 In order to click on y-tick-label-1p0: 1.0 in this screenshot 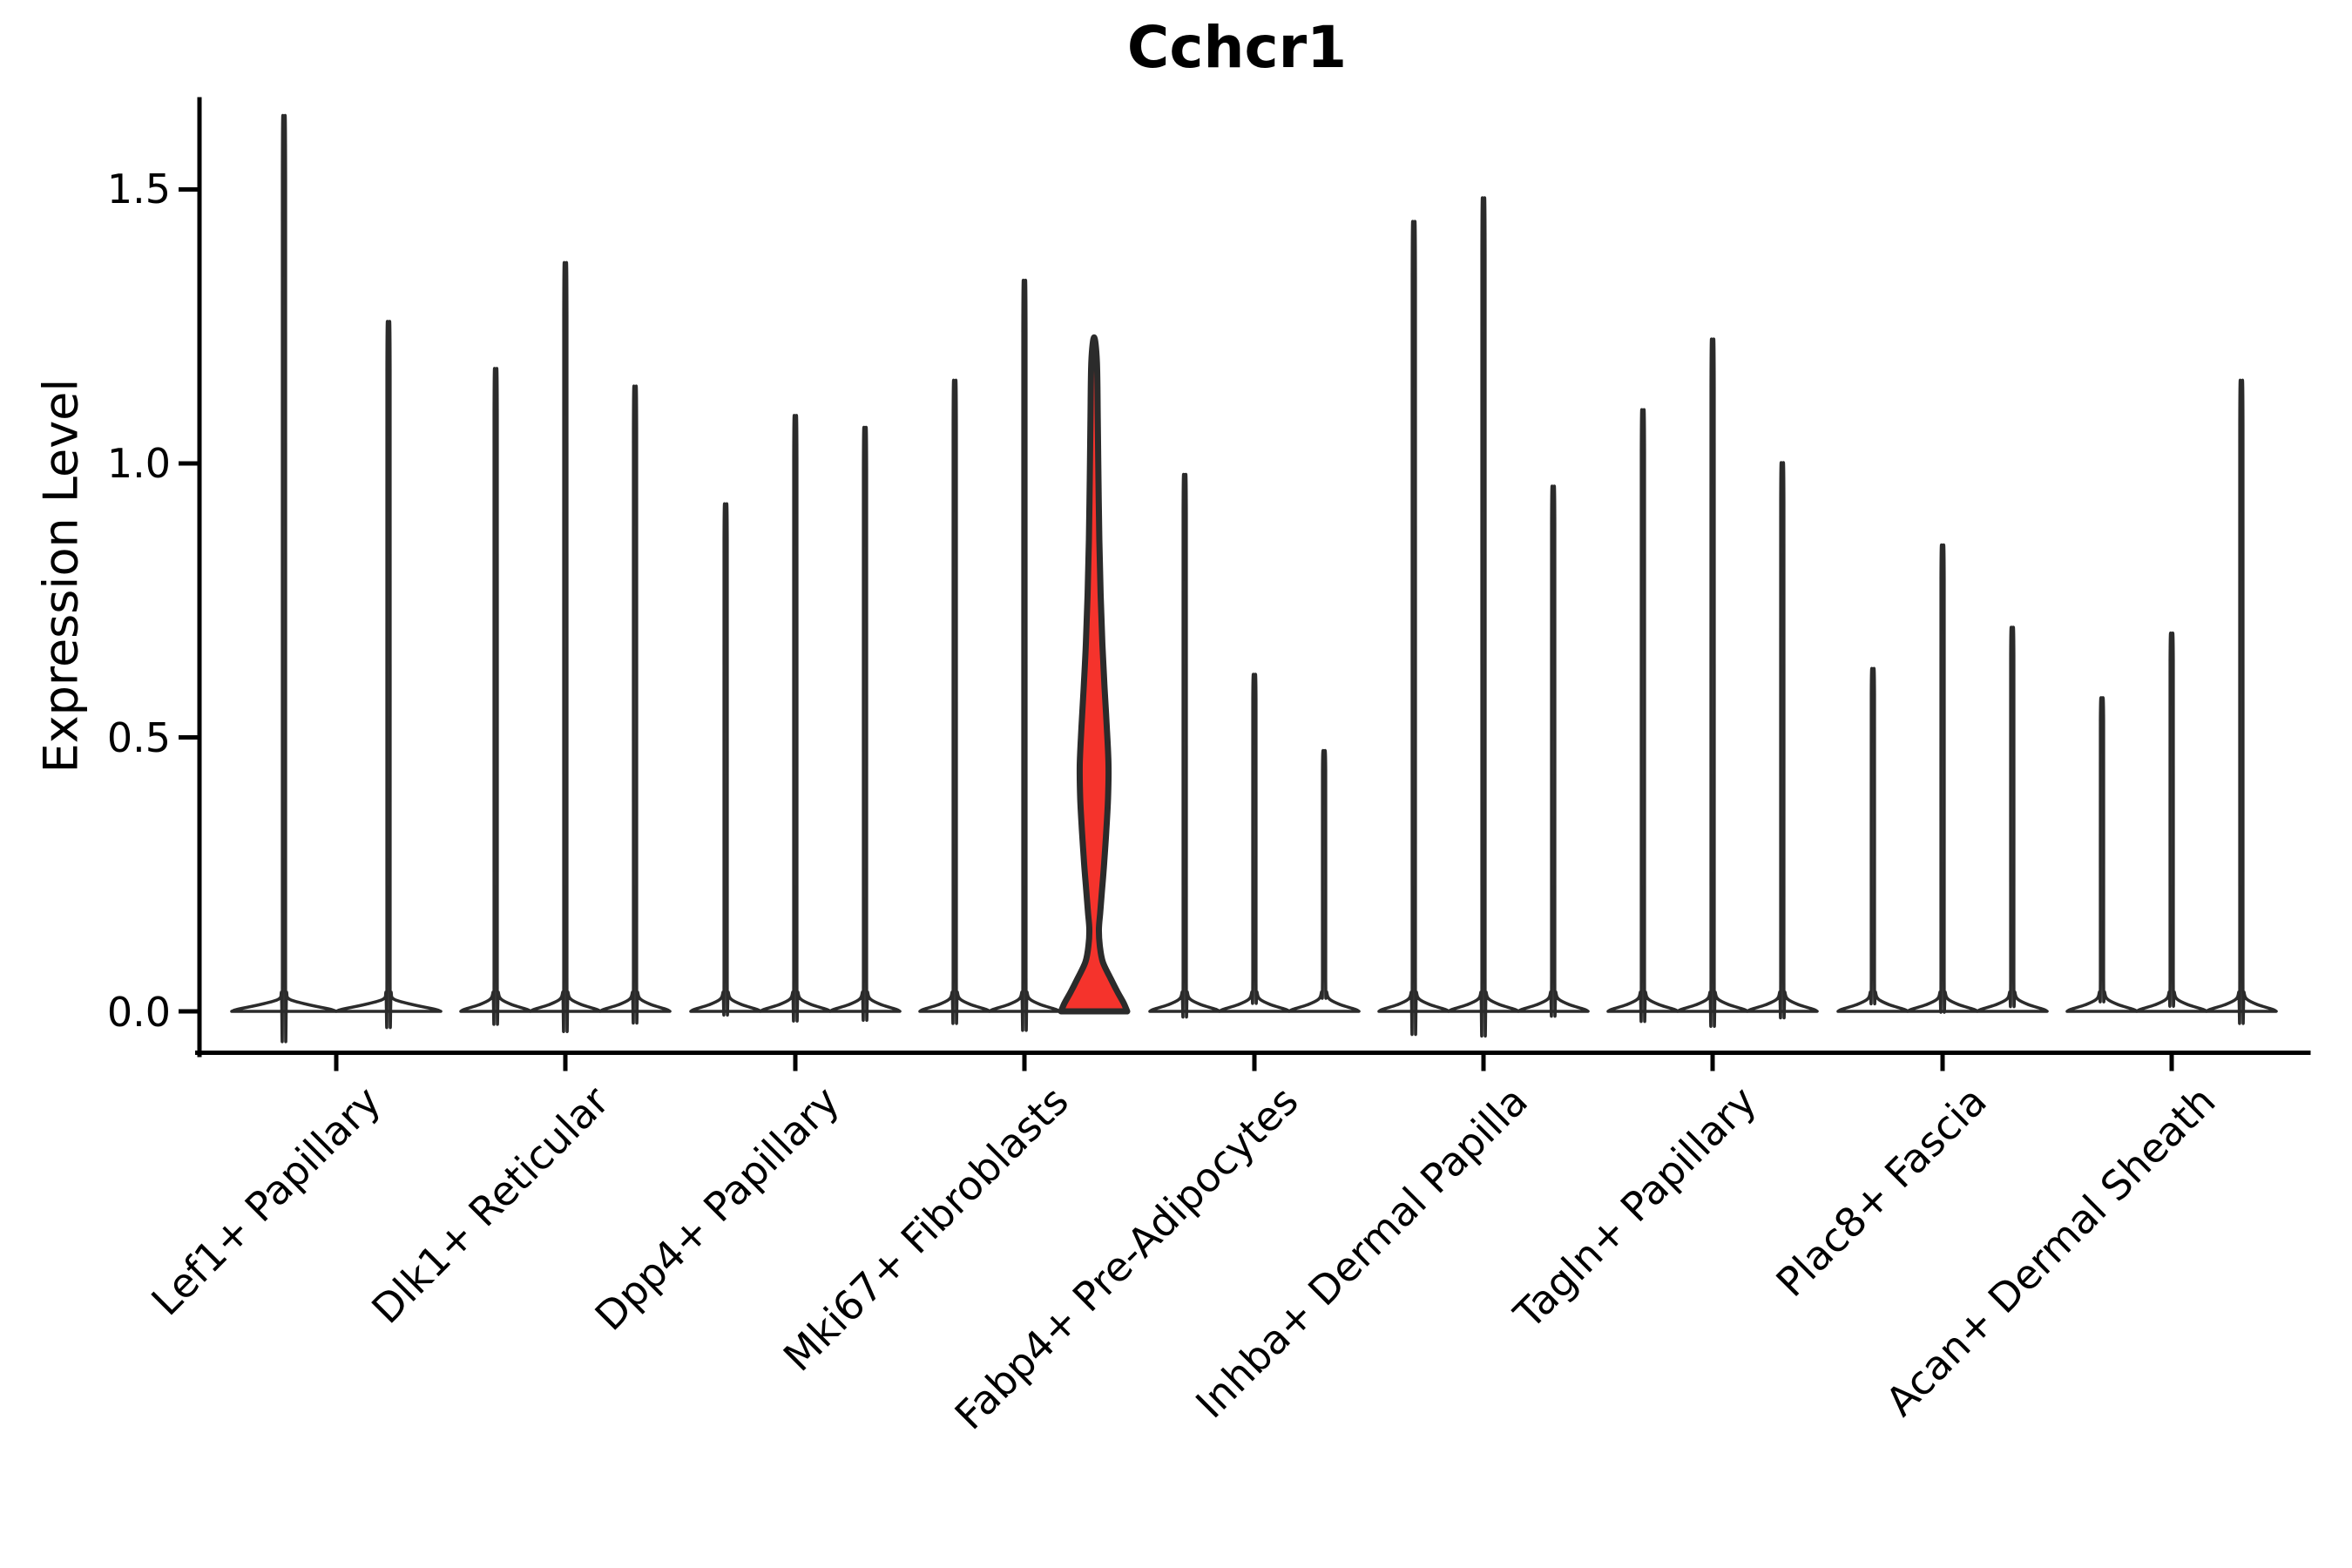, I will do `click(138, 464)`.